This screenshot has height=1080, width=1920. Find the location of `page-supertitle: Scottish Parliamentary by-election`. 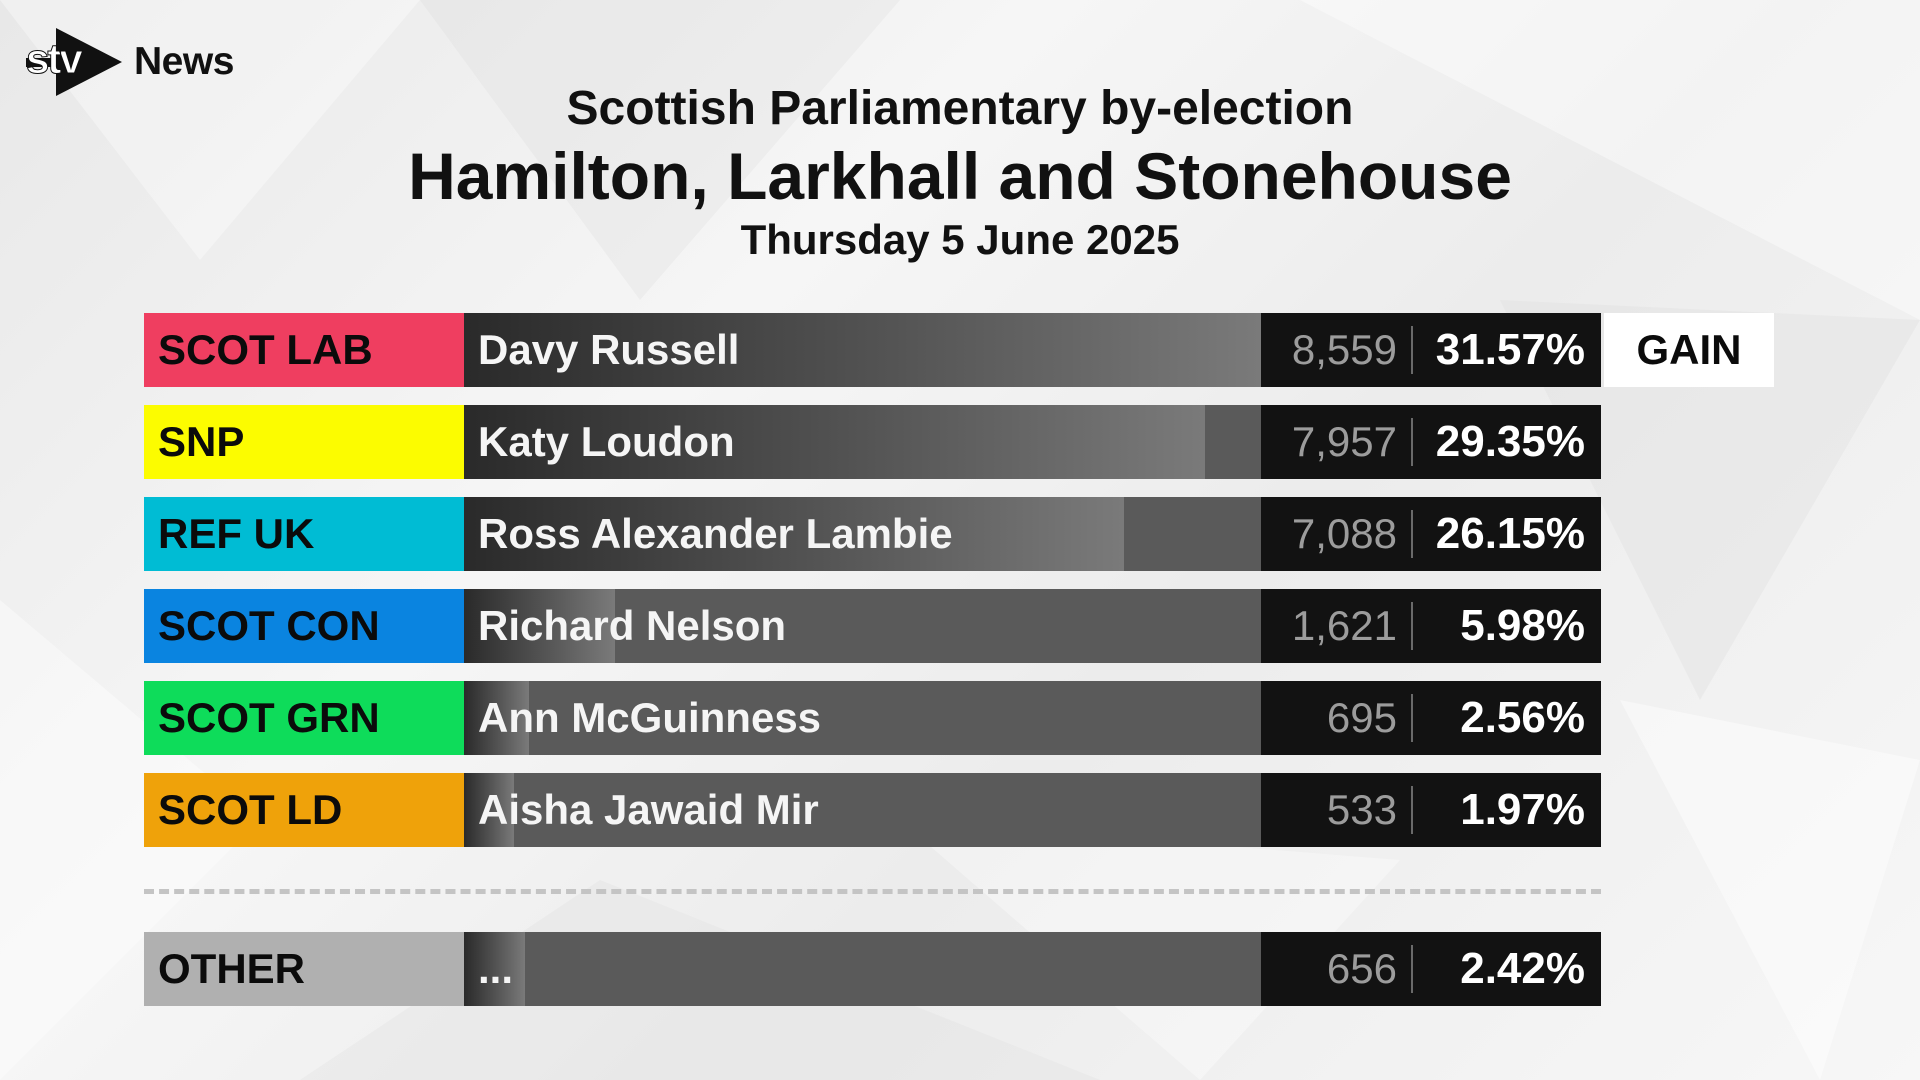

page-supertitle: Scottish Parliamentary by-election is located at coordinates (960, 108).